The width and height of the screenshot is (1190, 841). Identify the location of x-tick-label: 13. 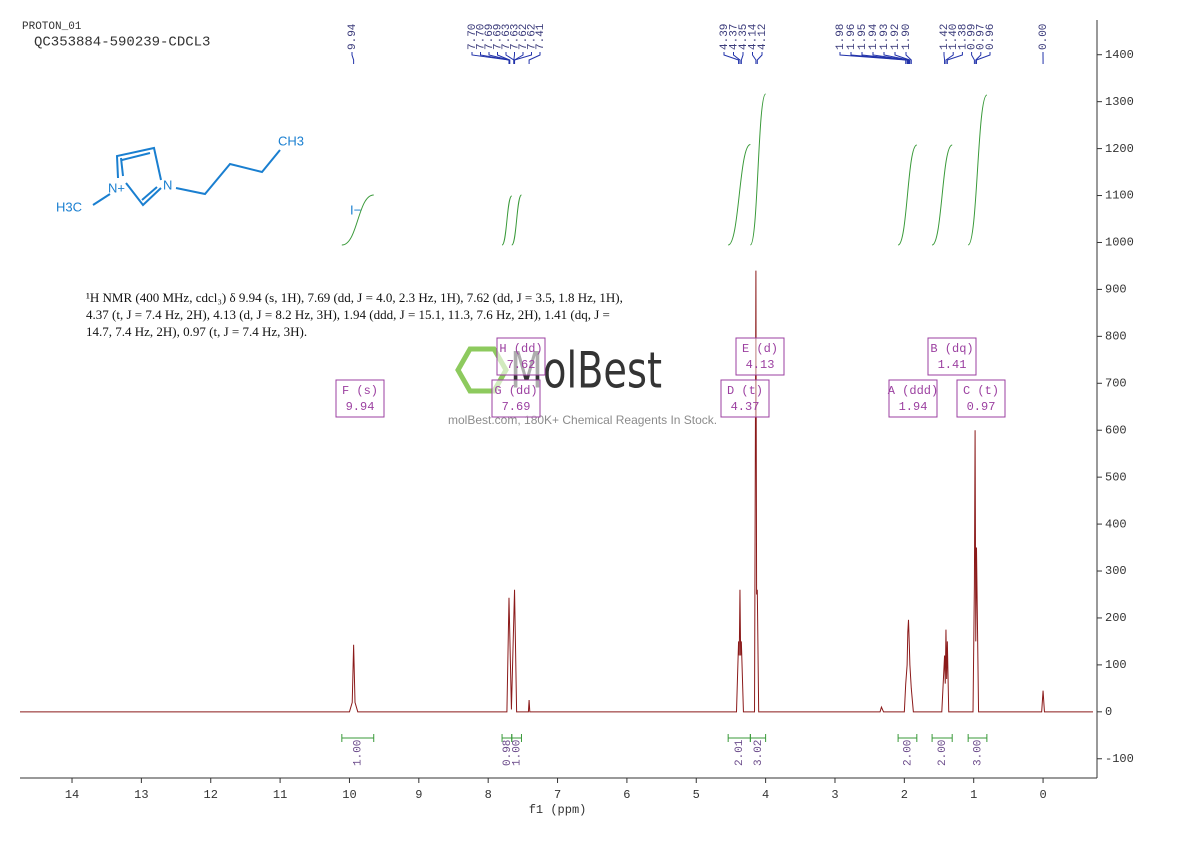
(141, 795).